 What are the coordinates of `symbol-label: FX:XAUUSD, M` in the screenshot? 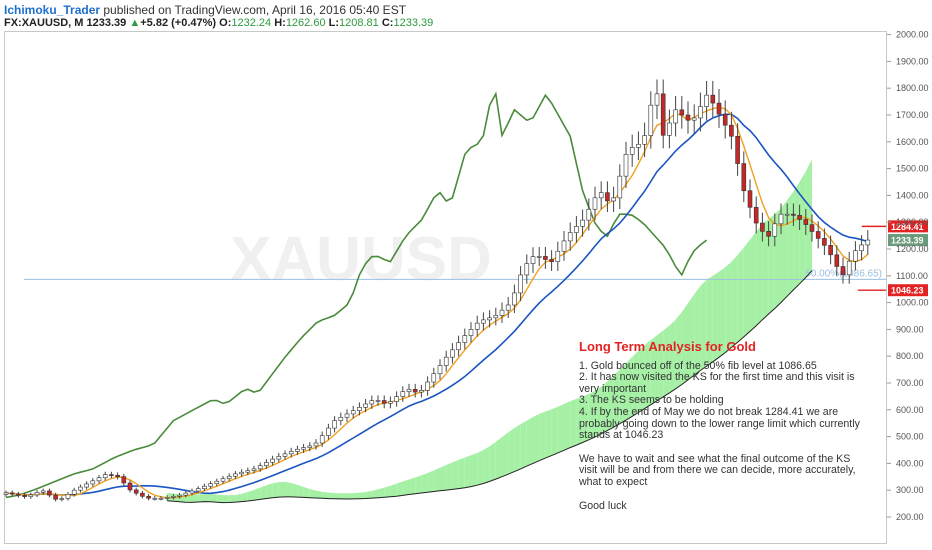 It's located at (44, 23).